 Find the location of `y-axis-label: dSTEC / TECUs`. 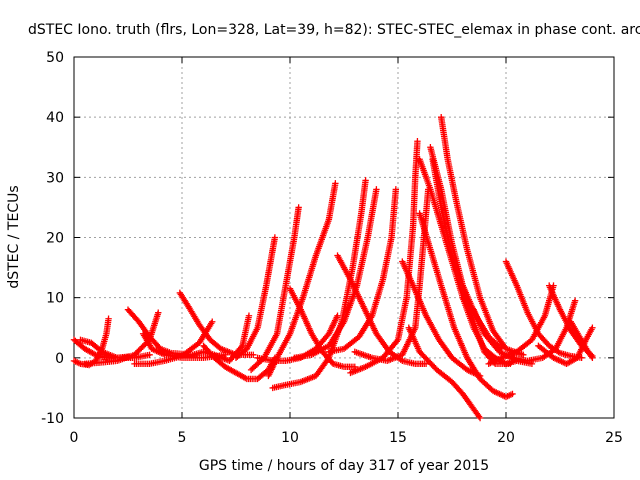

y-axis-label: dSTEC / TECUs is located at coordinates (14, 236).